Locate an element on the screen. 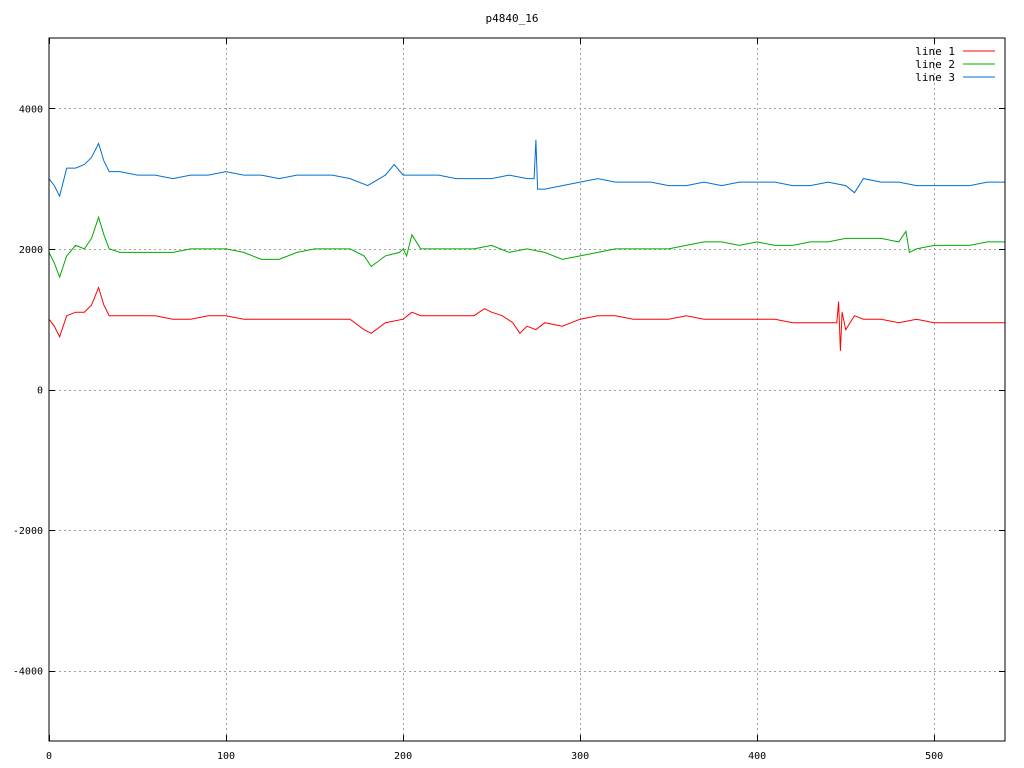 Image resolution: width=1024 pixels, height=768 pixels. x-tick-label: 300 is located at coordinates (580, 756).